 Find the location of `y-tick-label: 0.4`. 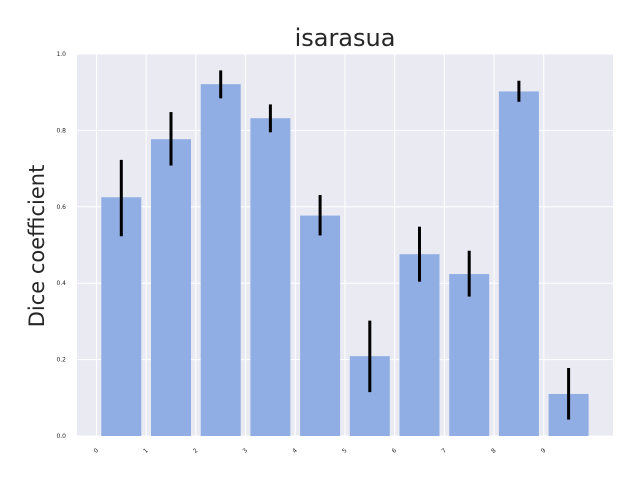

y-tick-label: 0.4 is located at coordinates (61, 283).